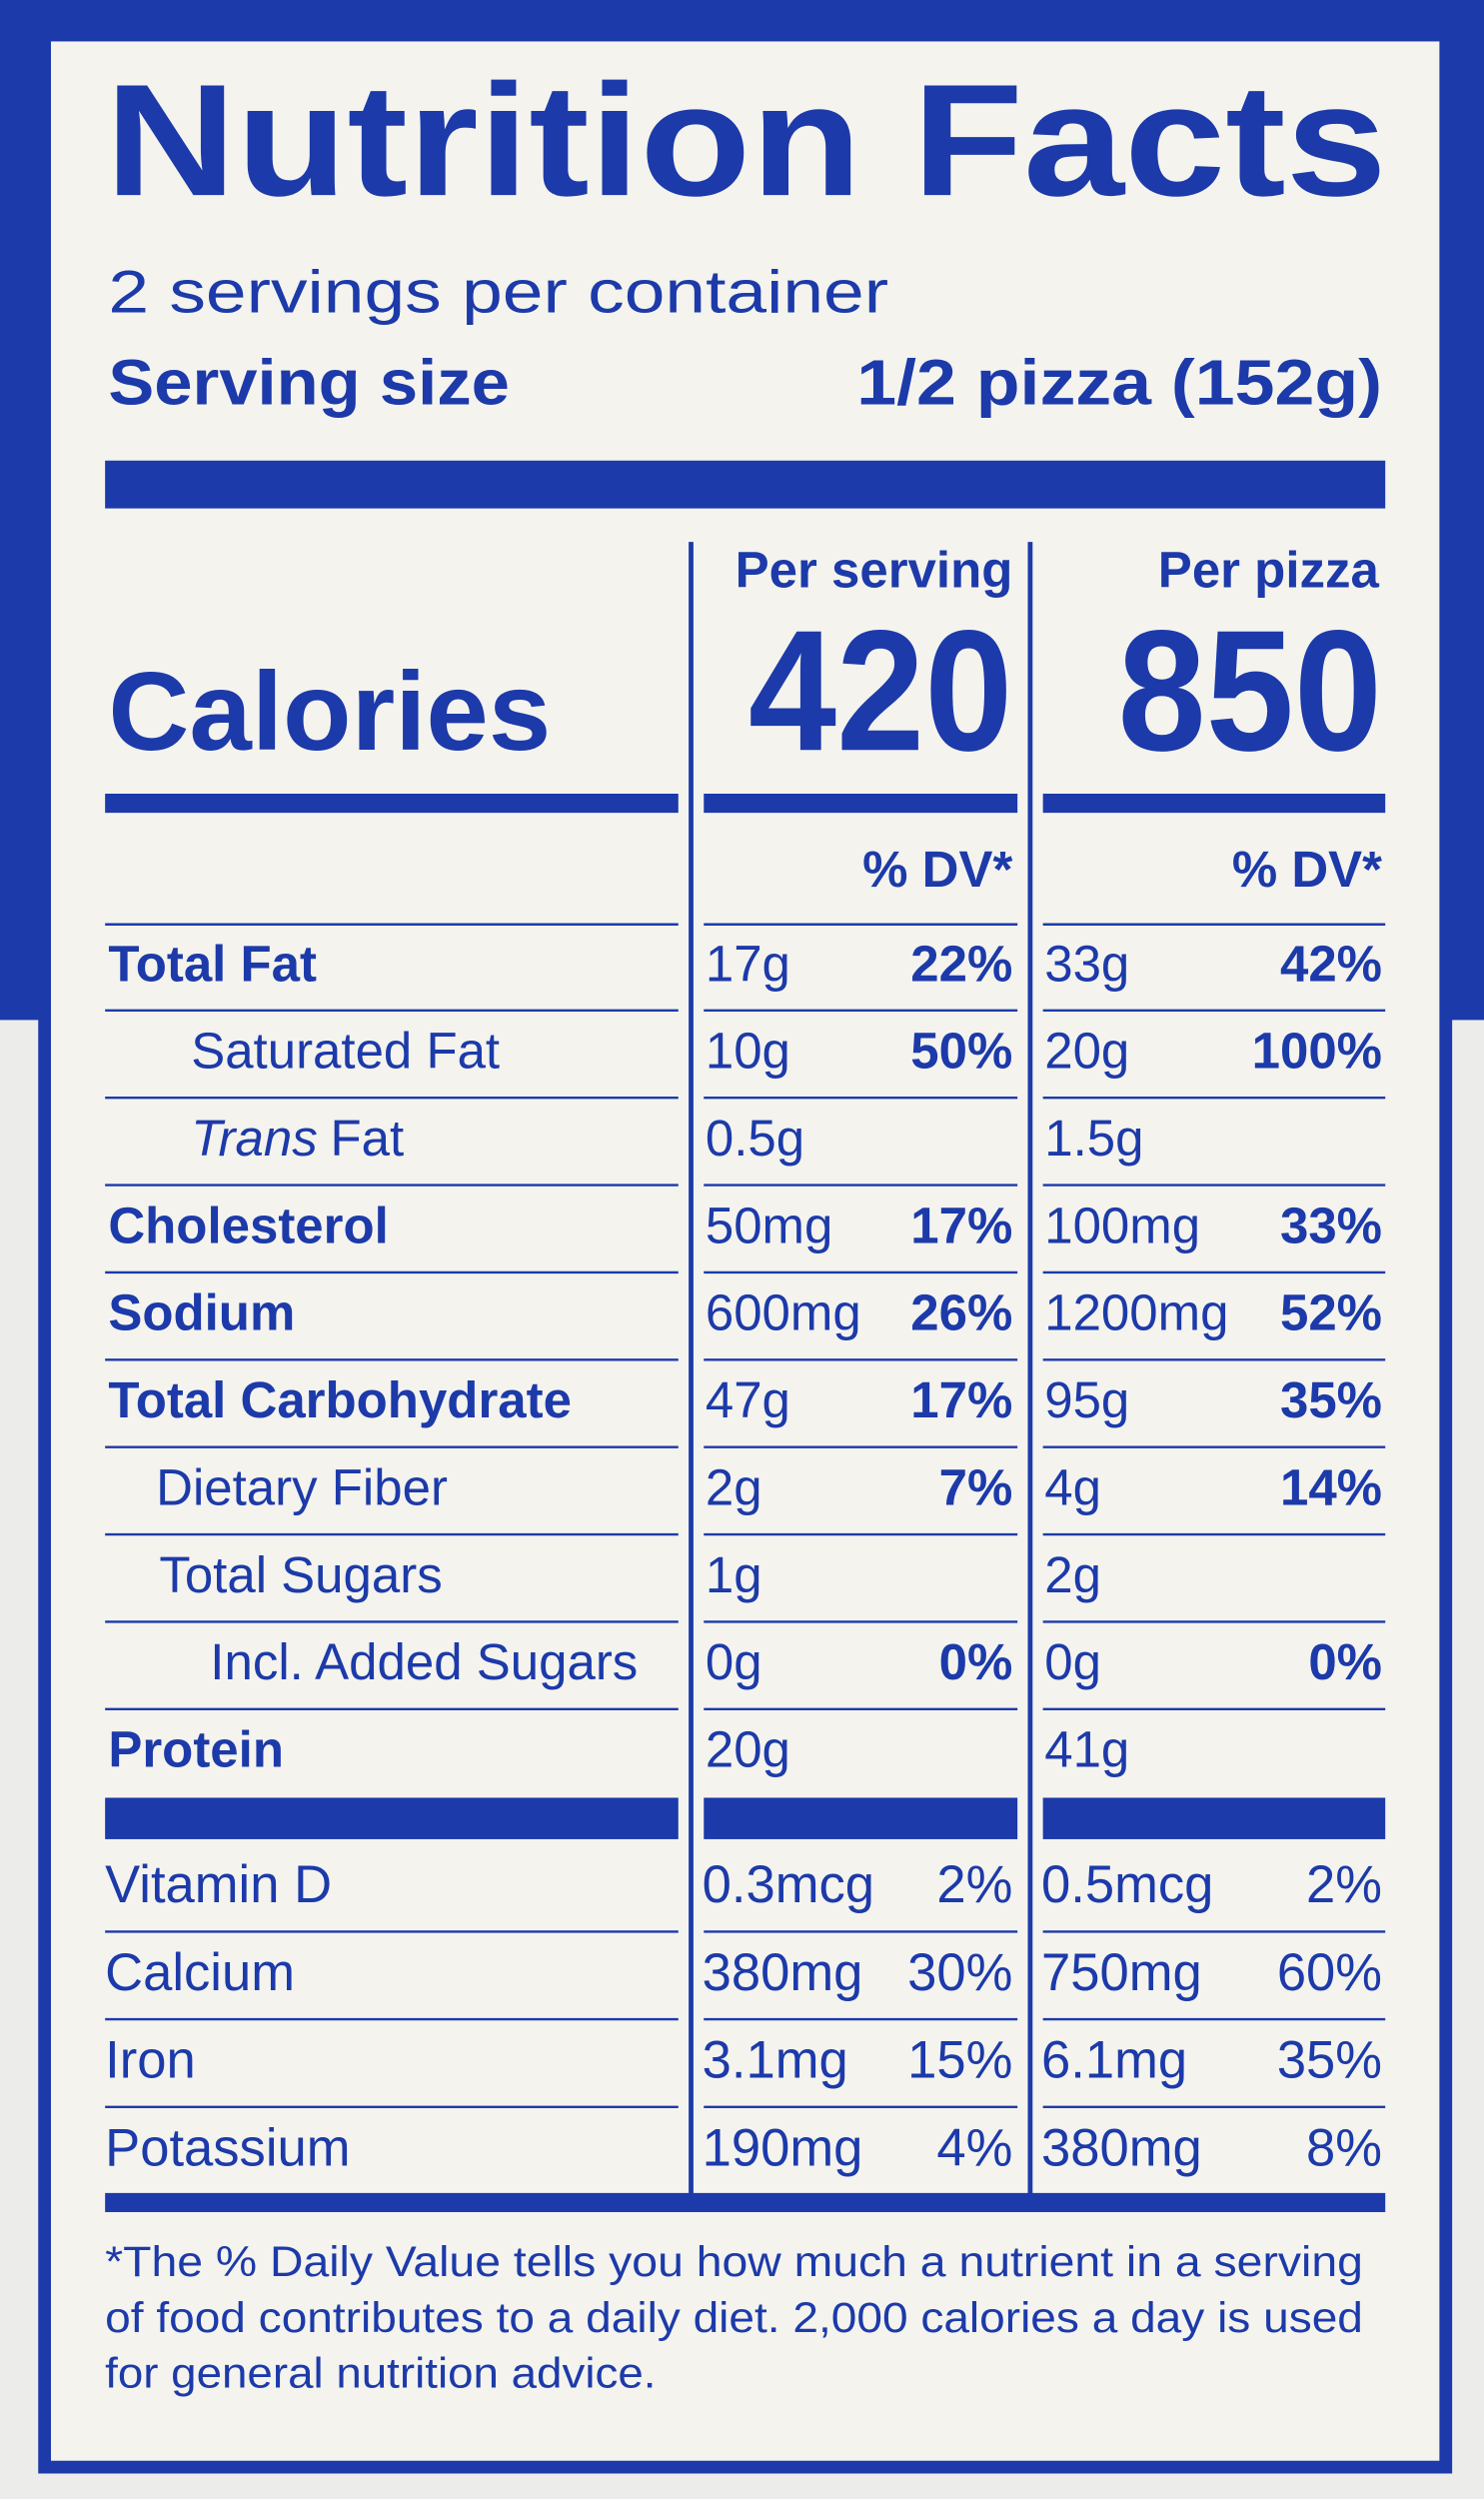 This screenshot has height=2499, width=1484. What do you see at coordinates (961, 1312) in the screenshot?
I see `daily-value: 26%` at bounding box center [961, 1312].